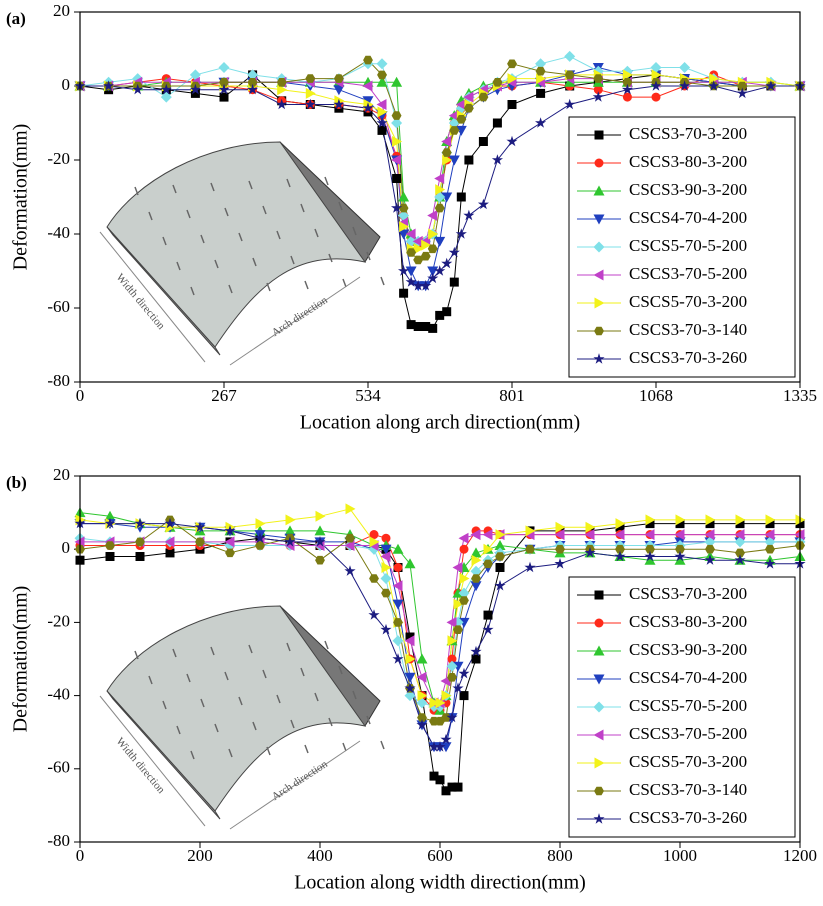 The height and width of the screenshot is (906, 823). What do you see at coordinates (688, 189) in the screenshot?
I see `legend-label: CSCS3-90-3-200` at bounding box center [688, 189].